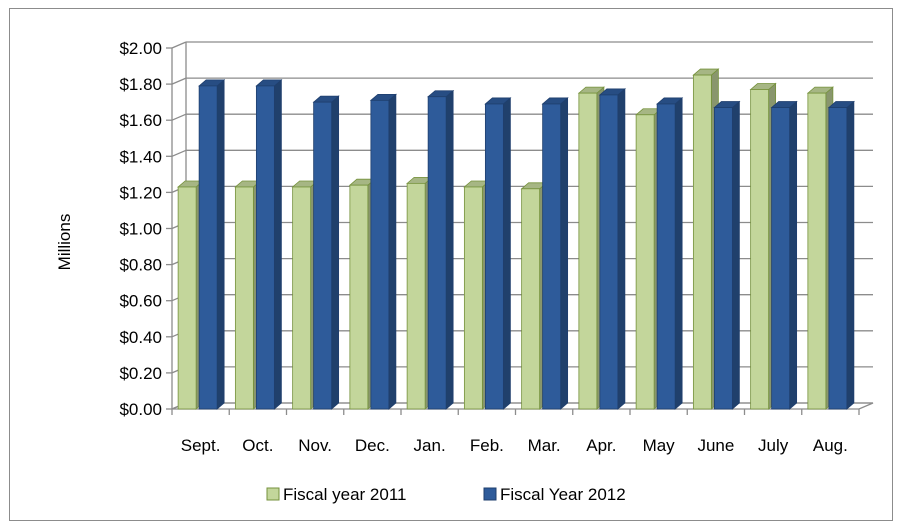 Image resolution: width=904 pixels, height=531 pixels. I want to click on bar-fy2012-apr, so click(609, 252).